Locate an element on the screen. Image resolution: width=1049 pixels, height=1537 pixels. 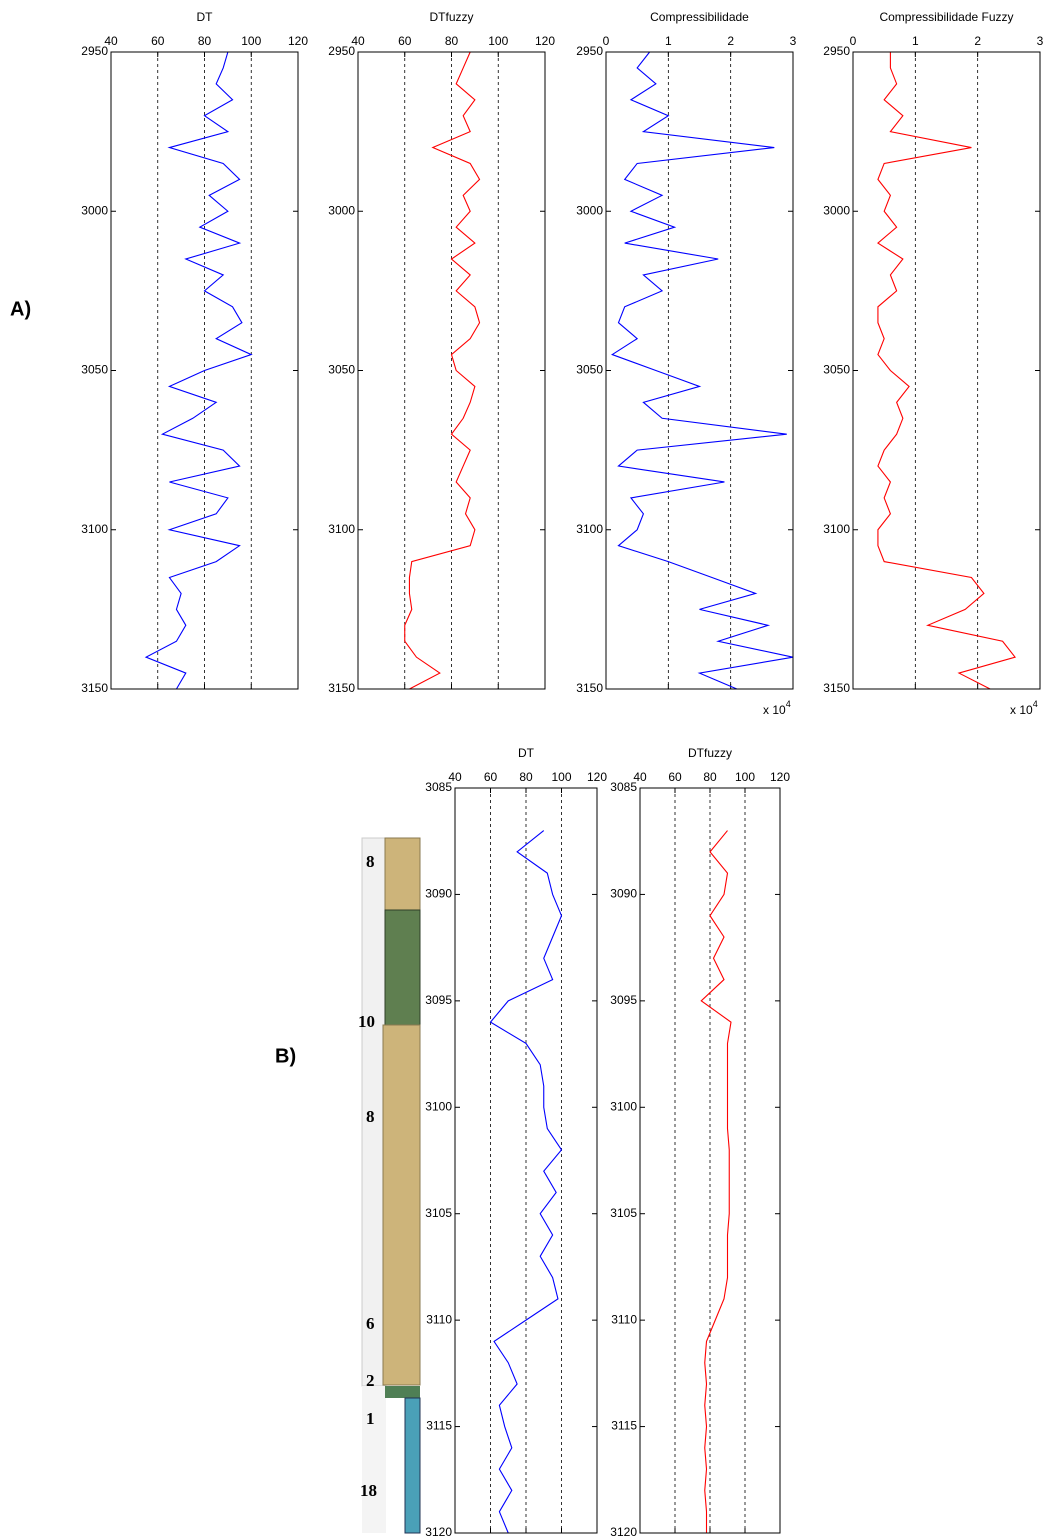
chart-title: Compressibilidade Fuzzy is located at coordinates (946, 17).